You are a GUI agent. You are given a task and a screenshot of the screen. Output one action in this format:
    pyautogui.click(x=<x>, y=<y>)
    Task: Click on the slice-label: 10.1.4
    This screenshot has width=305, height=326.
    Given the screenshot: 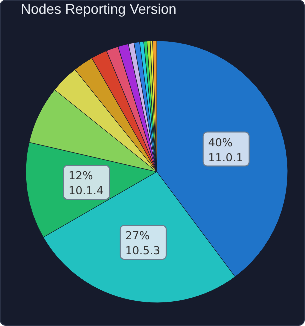 What is the action you would take?
    pyautogui.click(x=86, y=191)
    